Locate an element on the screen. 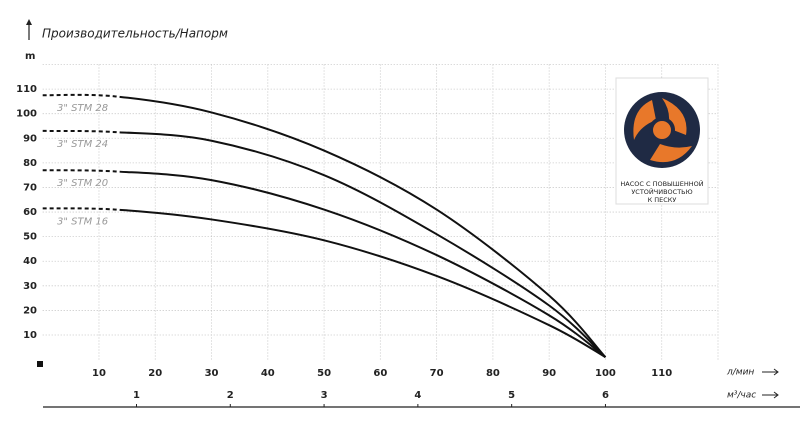  y-tick-label: 110 is located at coordinates (26, 89).